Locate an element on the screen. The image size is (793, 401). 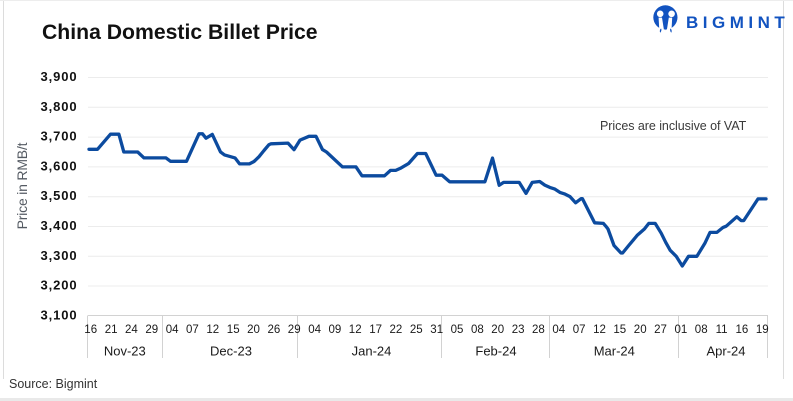
svg-text: 19 is located at coordinates (762, 330).